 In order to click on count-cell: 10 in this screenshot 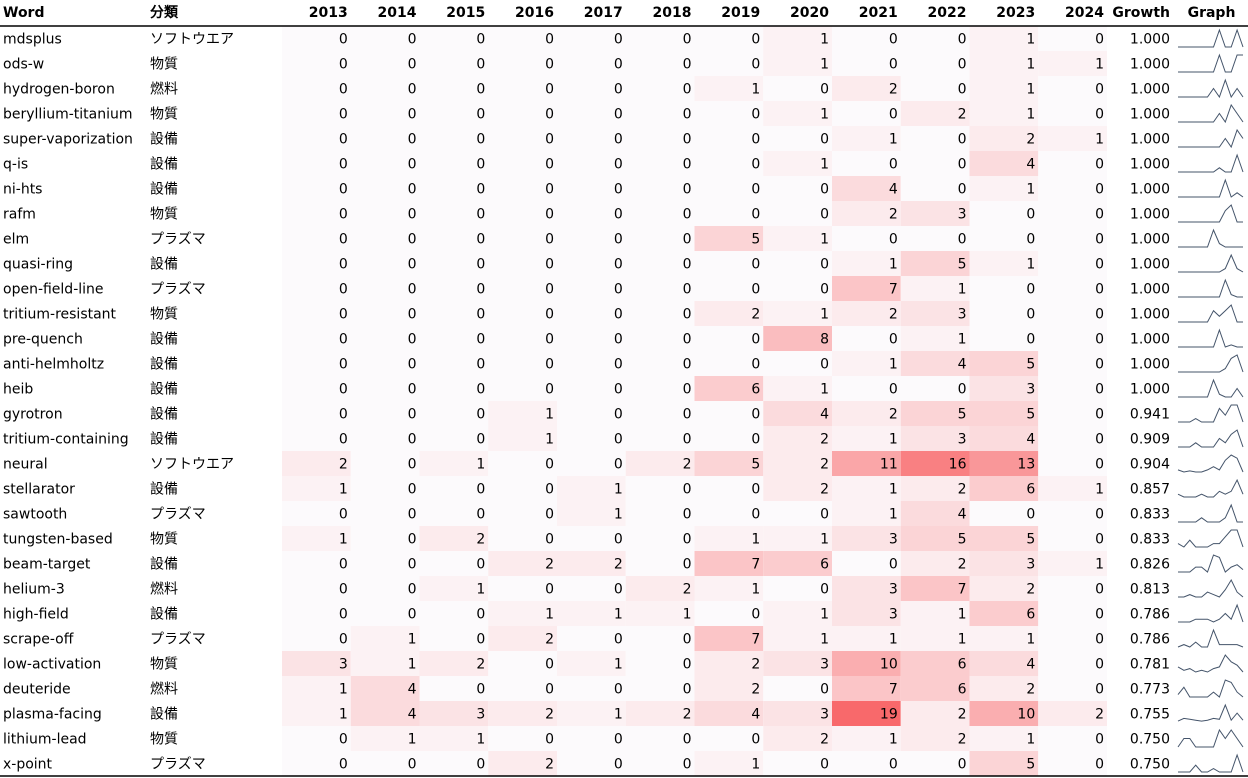, I will do `click(889, 665)`.